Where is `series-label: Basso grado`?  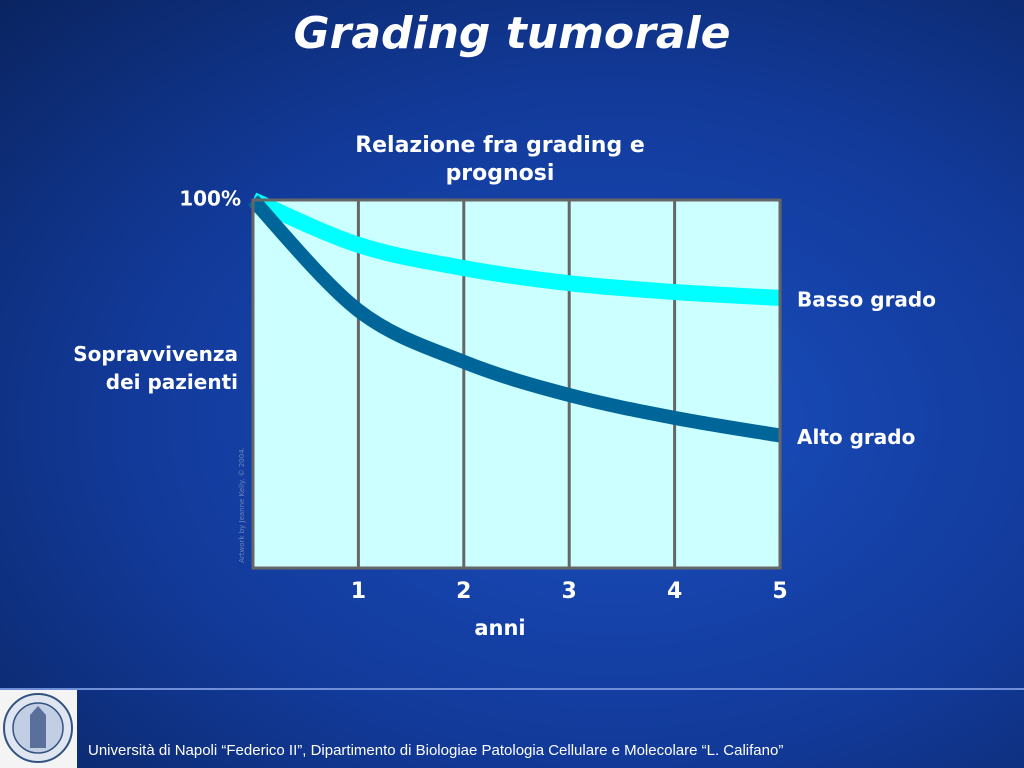
series-label: Basso grado is located at coordinates (866, 299).